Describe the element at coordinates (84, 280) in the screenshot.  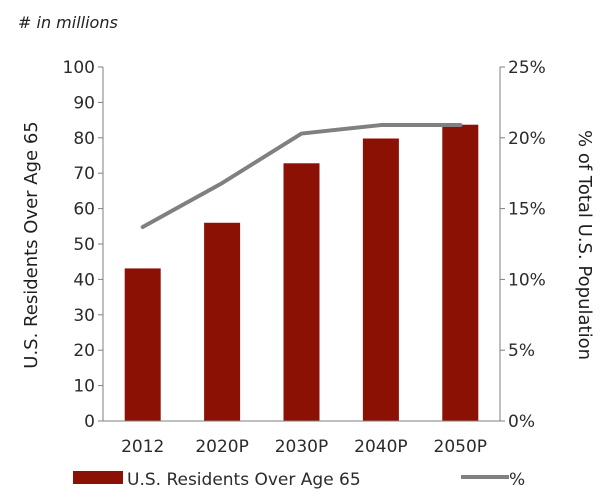
I see `y-tick-label: 40` at that location.